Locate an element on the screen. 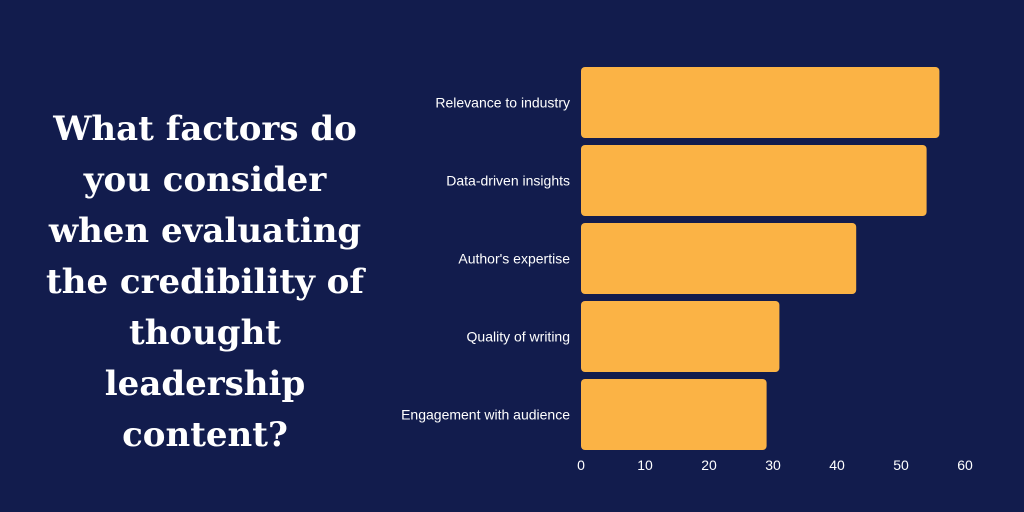  x-axis-tick-labels: 0 10 20 30 40 50 60 is located at coordinates (775, 465).